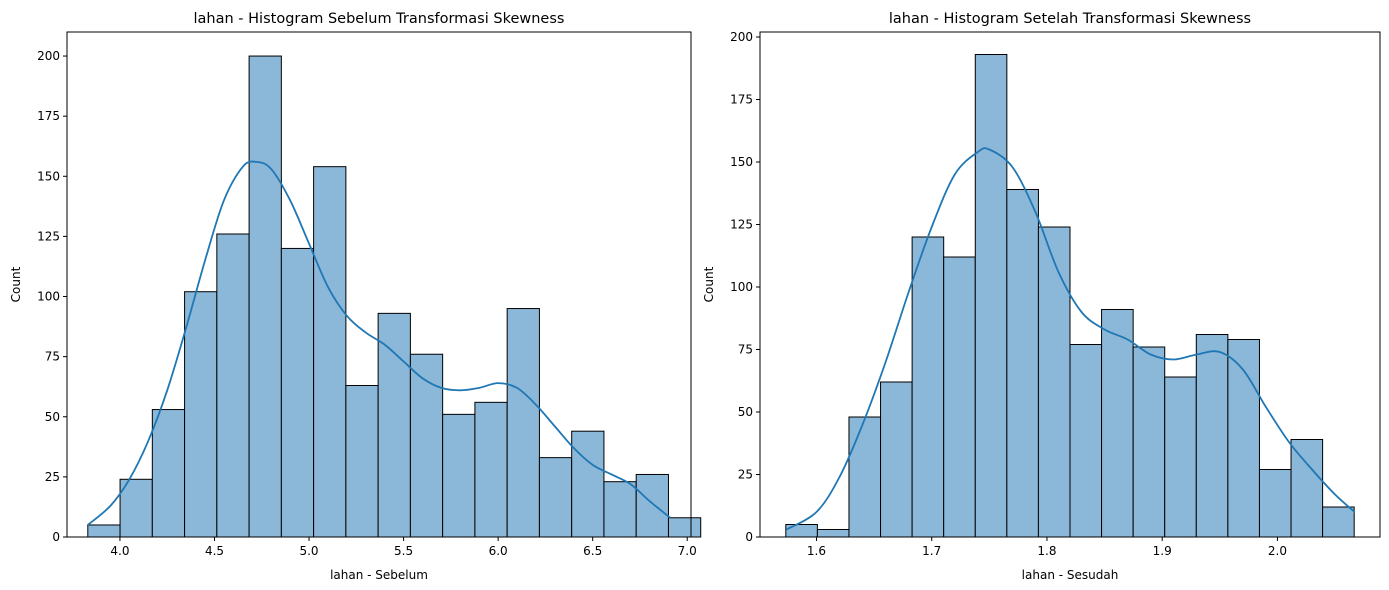  I want to click on x-tick-label: 6.5, so click(592, 551).